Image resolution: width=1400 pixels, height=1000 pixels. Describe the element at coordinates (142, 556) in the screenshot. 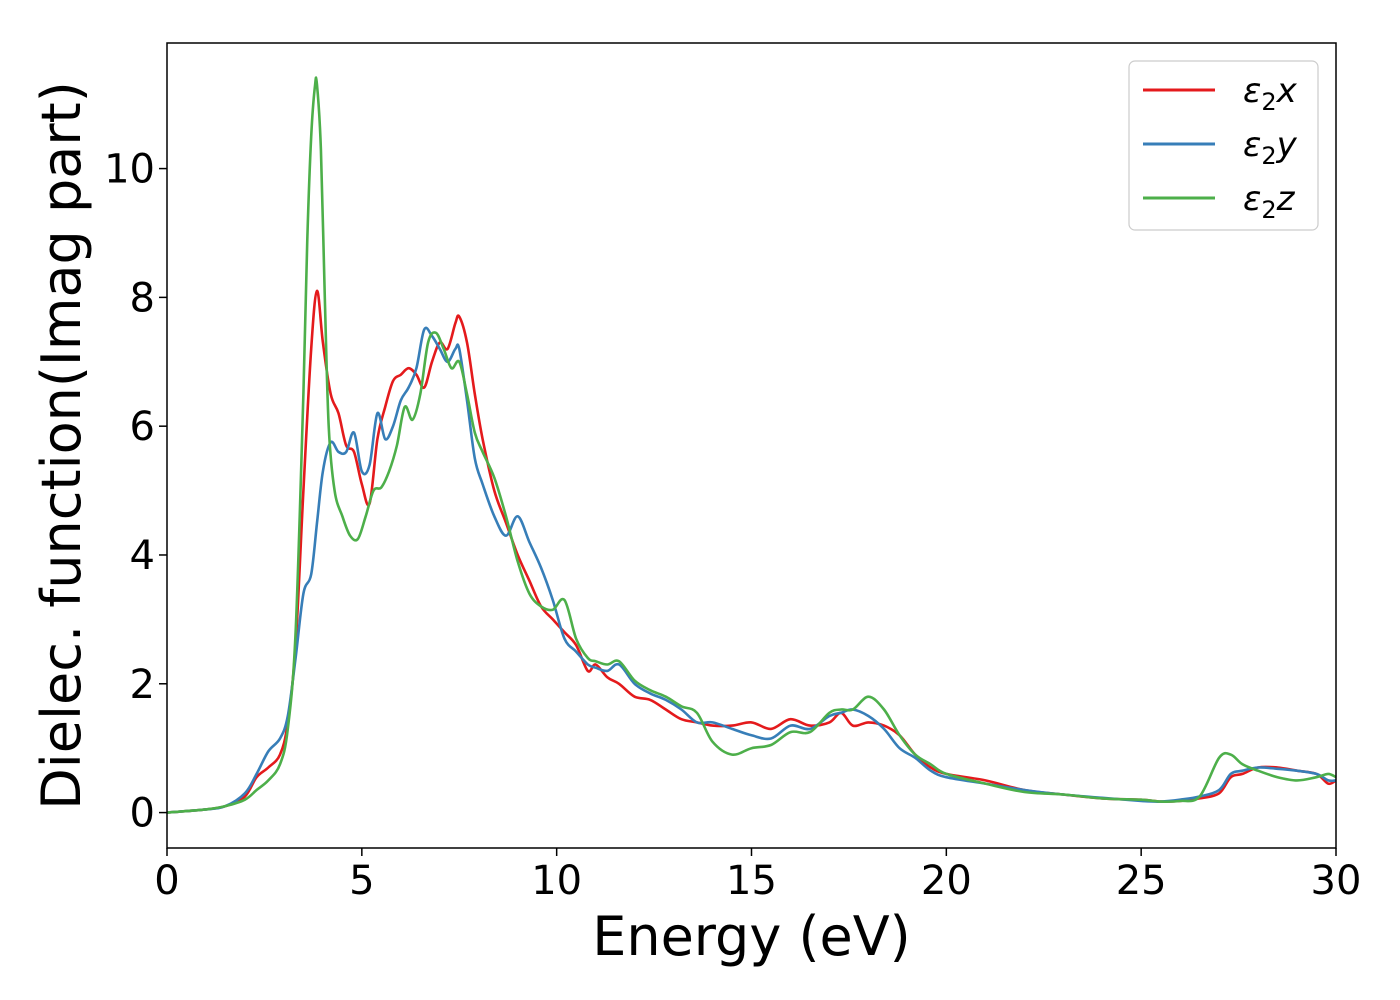

I see `y-tick-label: 4` at that location.